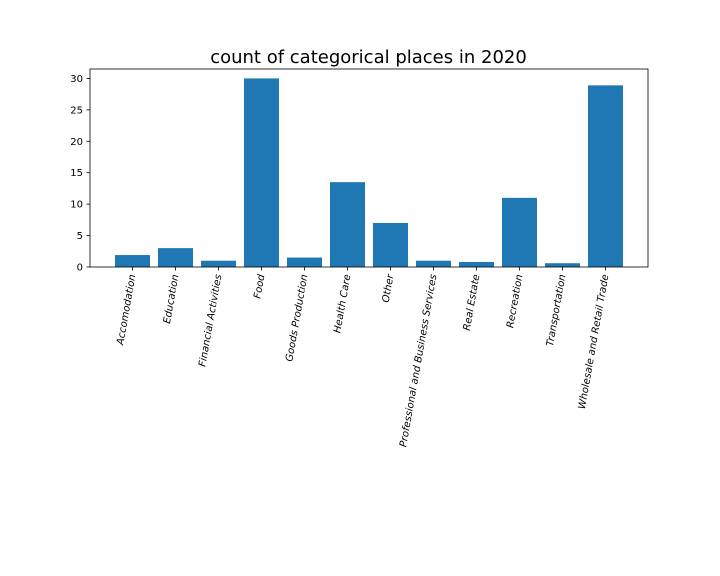 This screenshot has width=720, height=576. Describe the element at coordinates (433, 263) in the screenshot. I see `bar-professional-and-business-services` at that location.